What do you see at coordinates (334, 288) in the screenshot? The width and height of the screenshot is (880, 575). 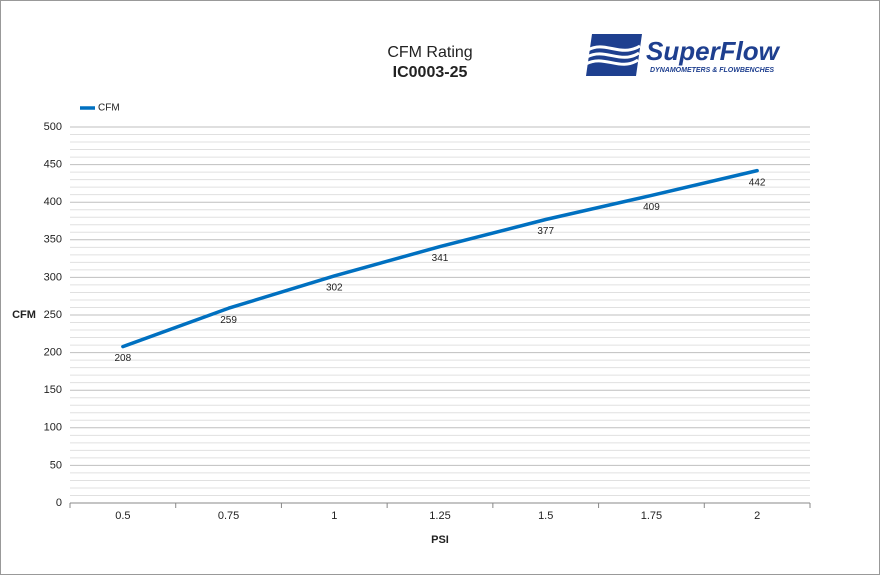 I see `data-label: 302` at bounding box center [334, 288].